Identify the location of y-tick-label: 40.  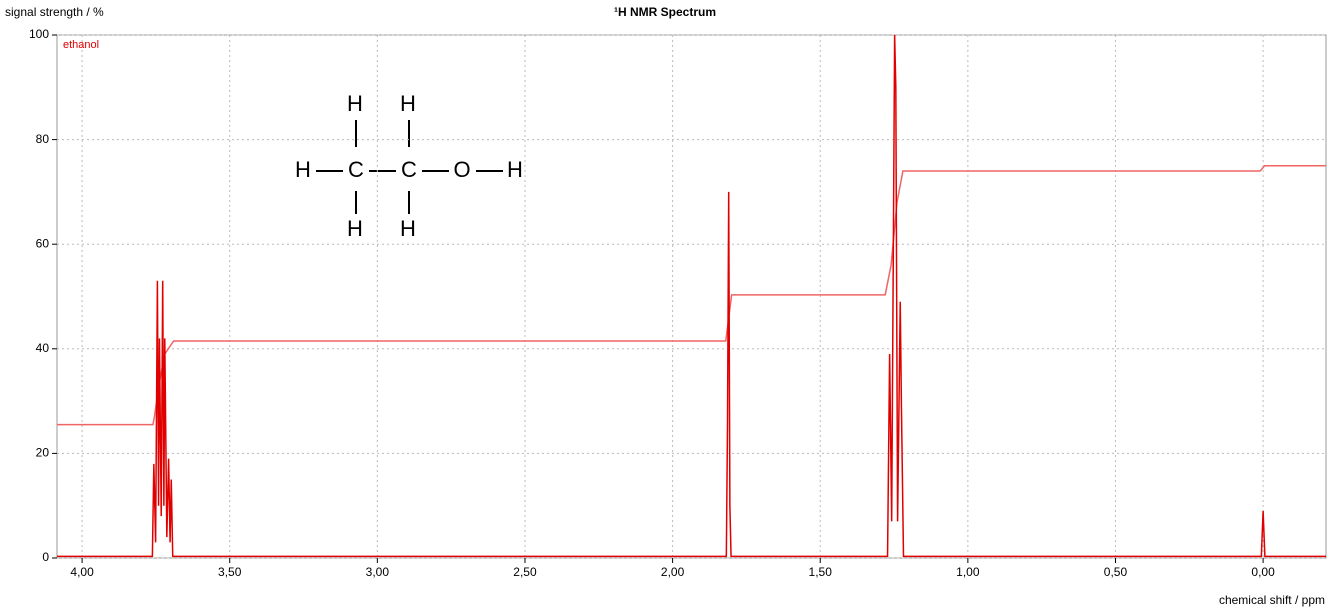
(43, 348).